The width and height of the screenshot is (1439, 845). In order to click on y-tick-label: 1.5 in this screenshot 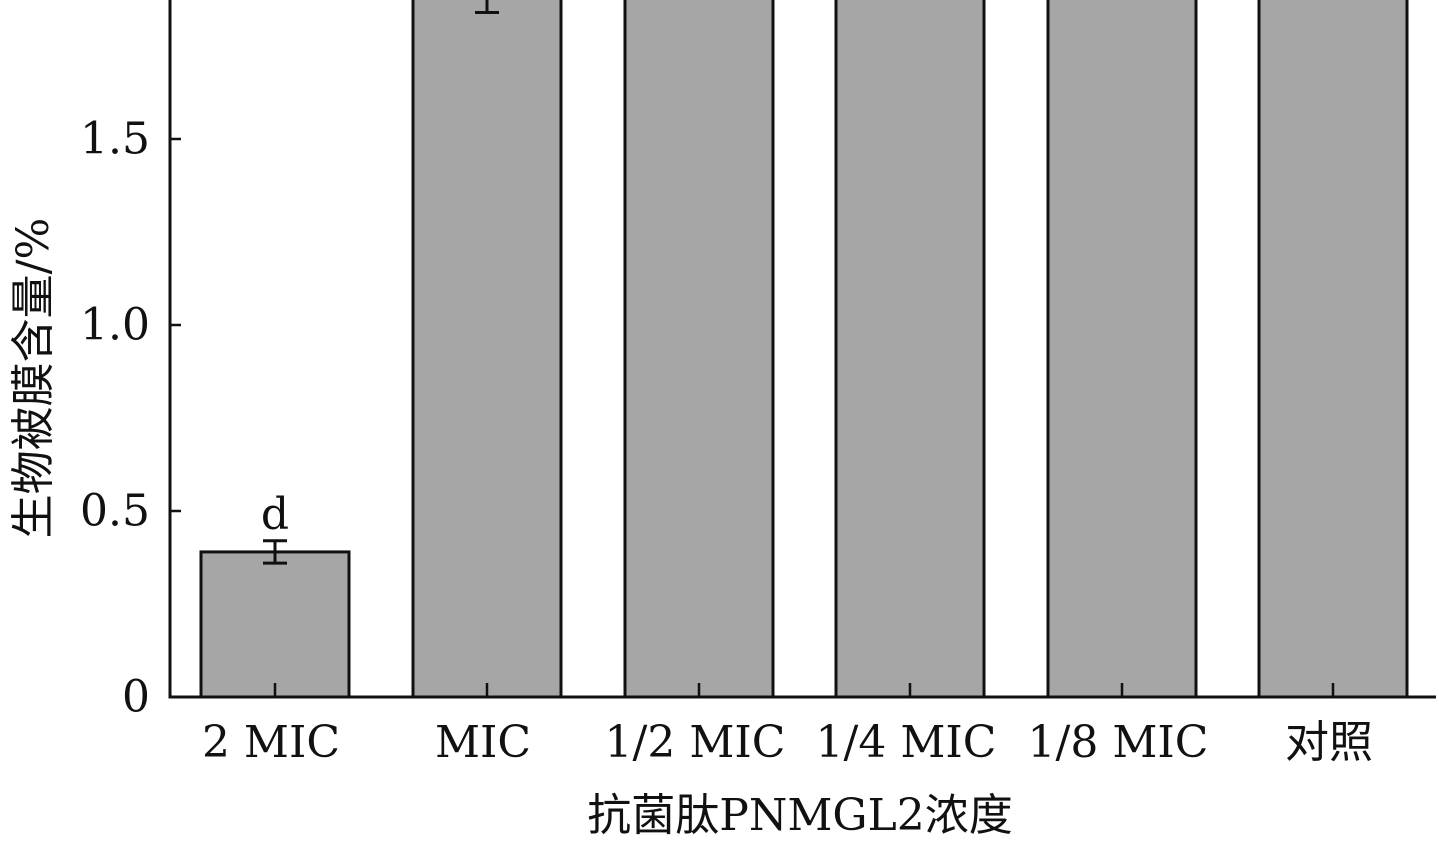, I will do `click(115, 139)`.